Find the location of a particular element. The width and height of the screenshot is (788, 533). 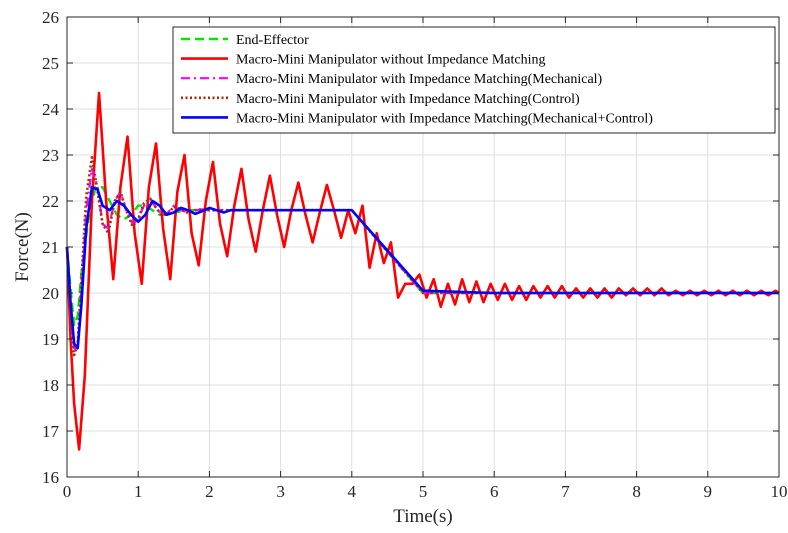

x-tick-label: 3 is located at coordinates (280, 491).